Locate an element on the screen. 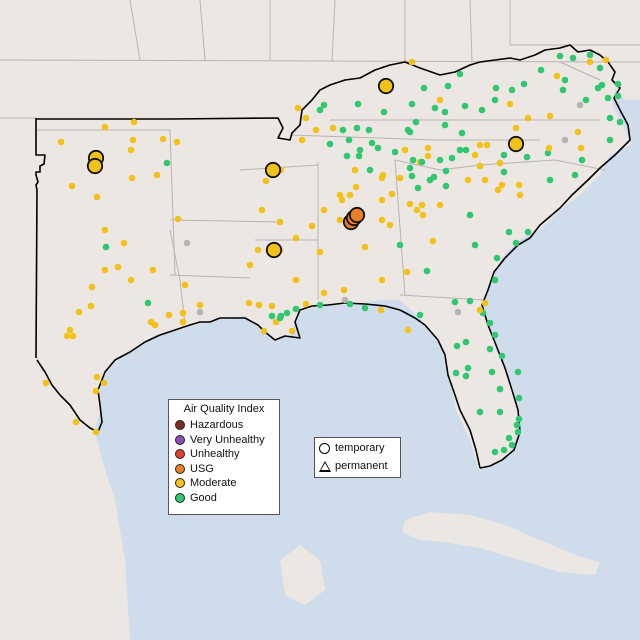 This screenshot has height=640, width=640. hazardous-swatch is located at coordinates (180, 425).